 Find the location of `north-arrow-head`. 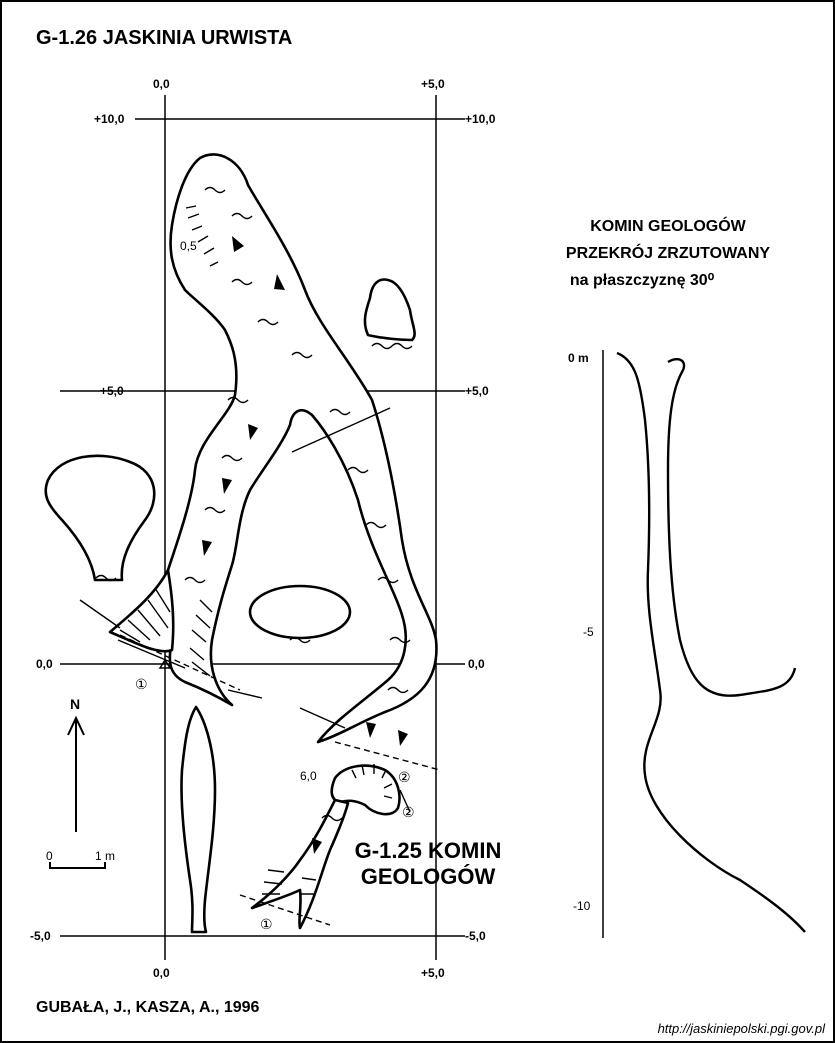

north-arrow-head is located at coordinates (76, 725).